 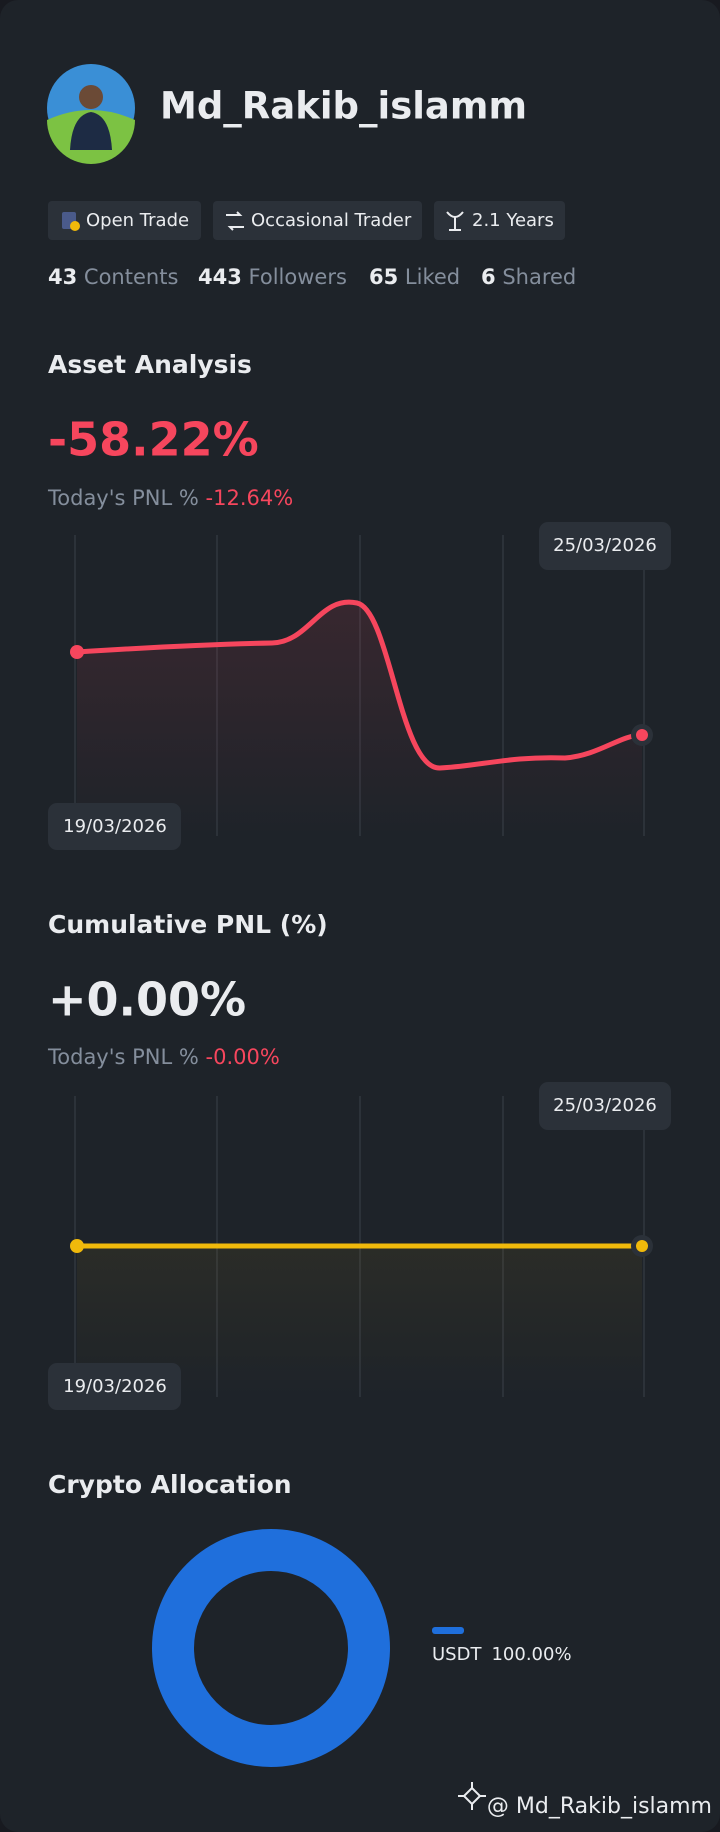 I want to click on pnl-value: +0.00%, so click(x=147, y=1000).